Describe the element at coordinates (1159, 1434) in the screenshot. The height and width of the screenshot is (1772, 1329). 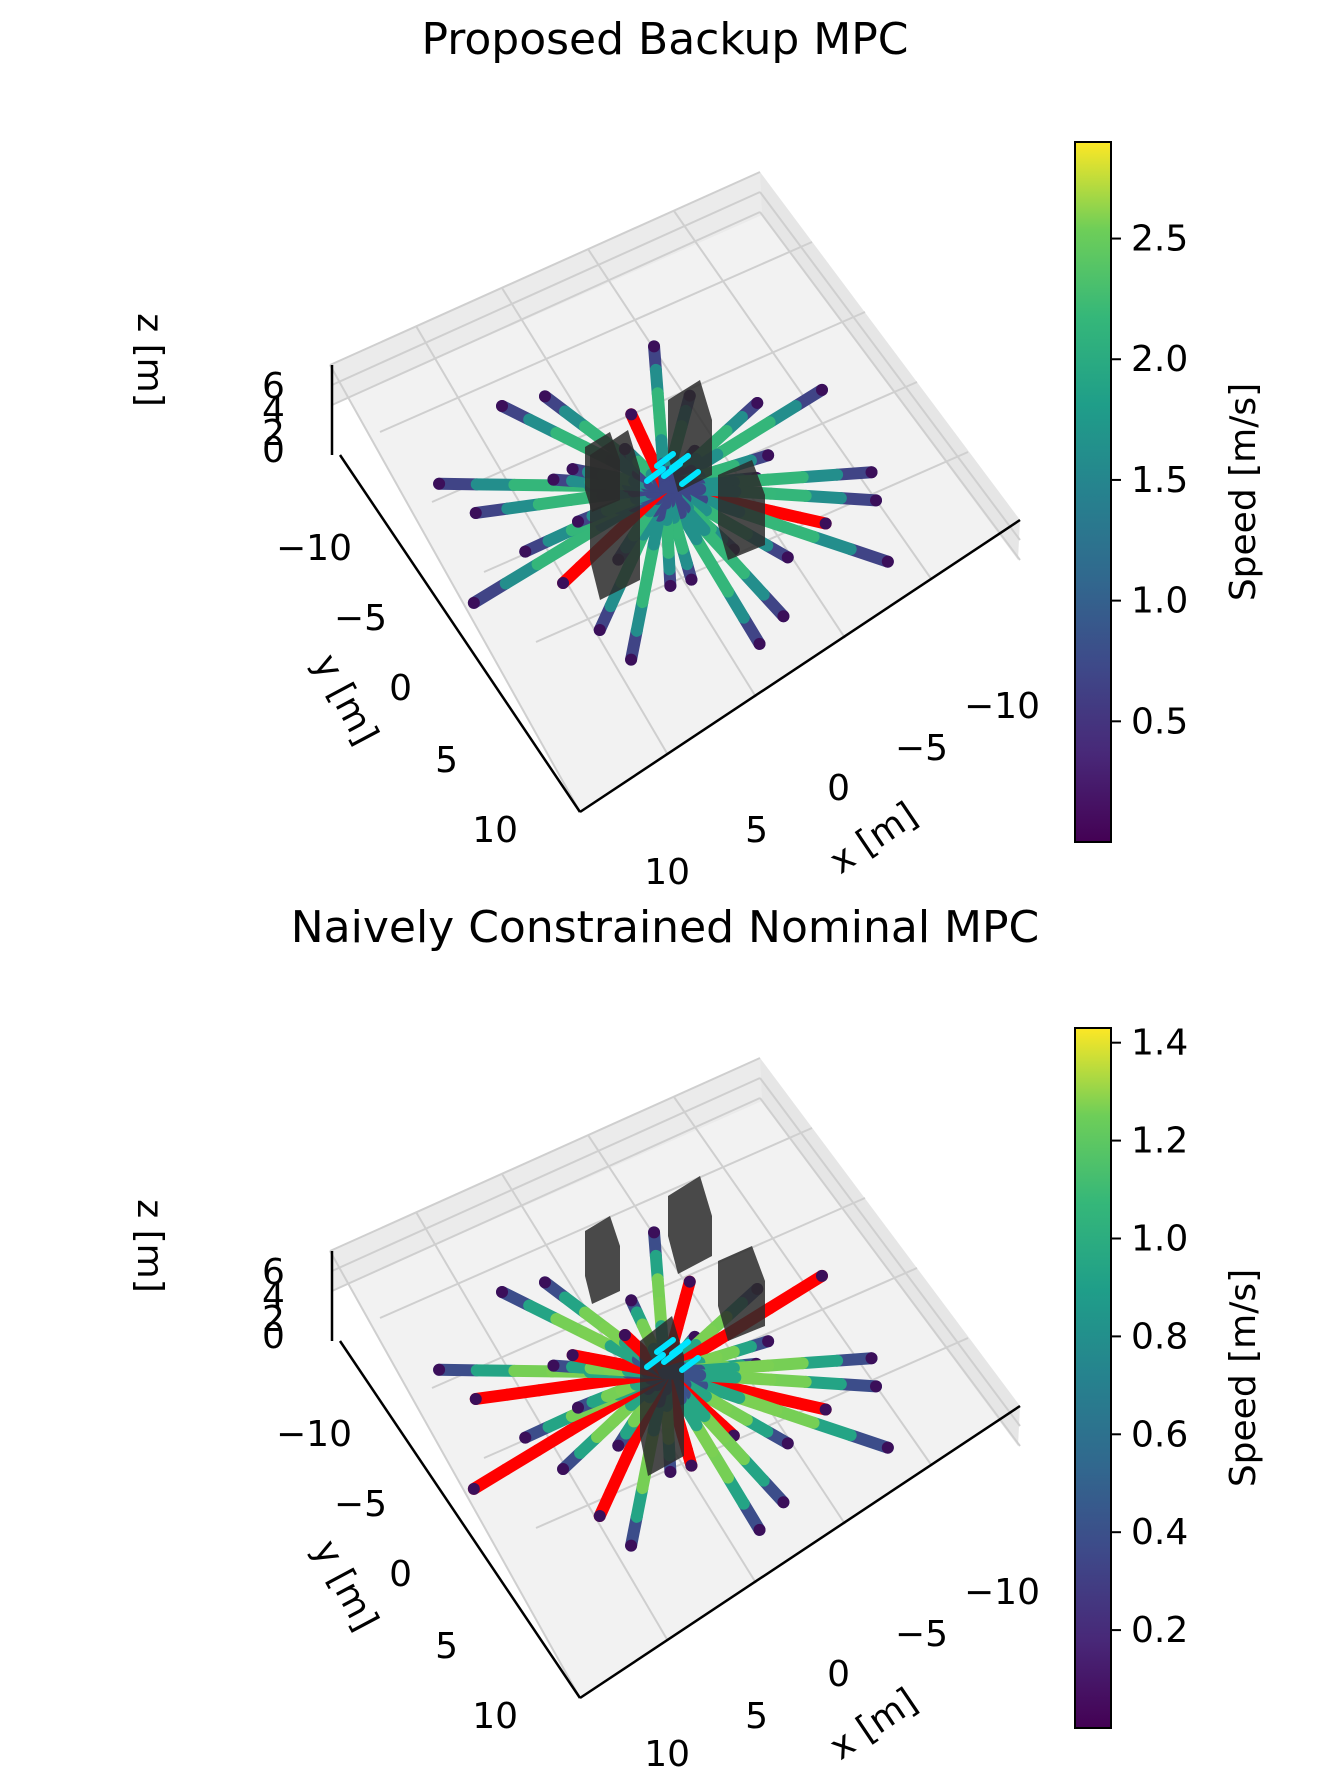
I see `colorbar-tick-label: 0.6` at that location.